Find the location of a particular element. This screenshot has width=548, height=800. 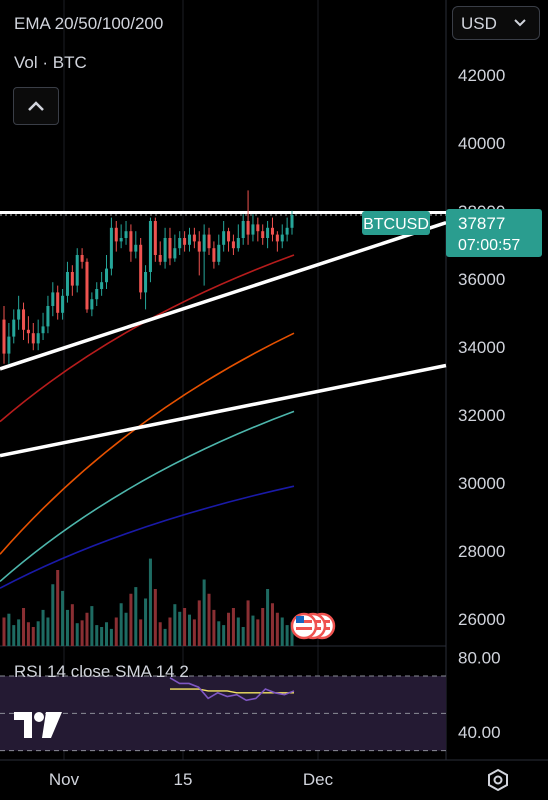

price-tick-label: 28000 is located at coordinates (481, 551).